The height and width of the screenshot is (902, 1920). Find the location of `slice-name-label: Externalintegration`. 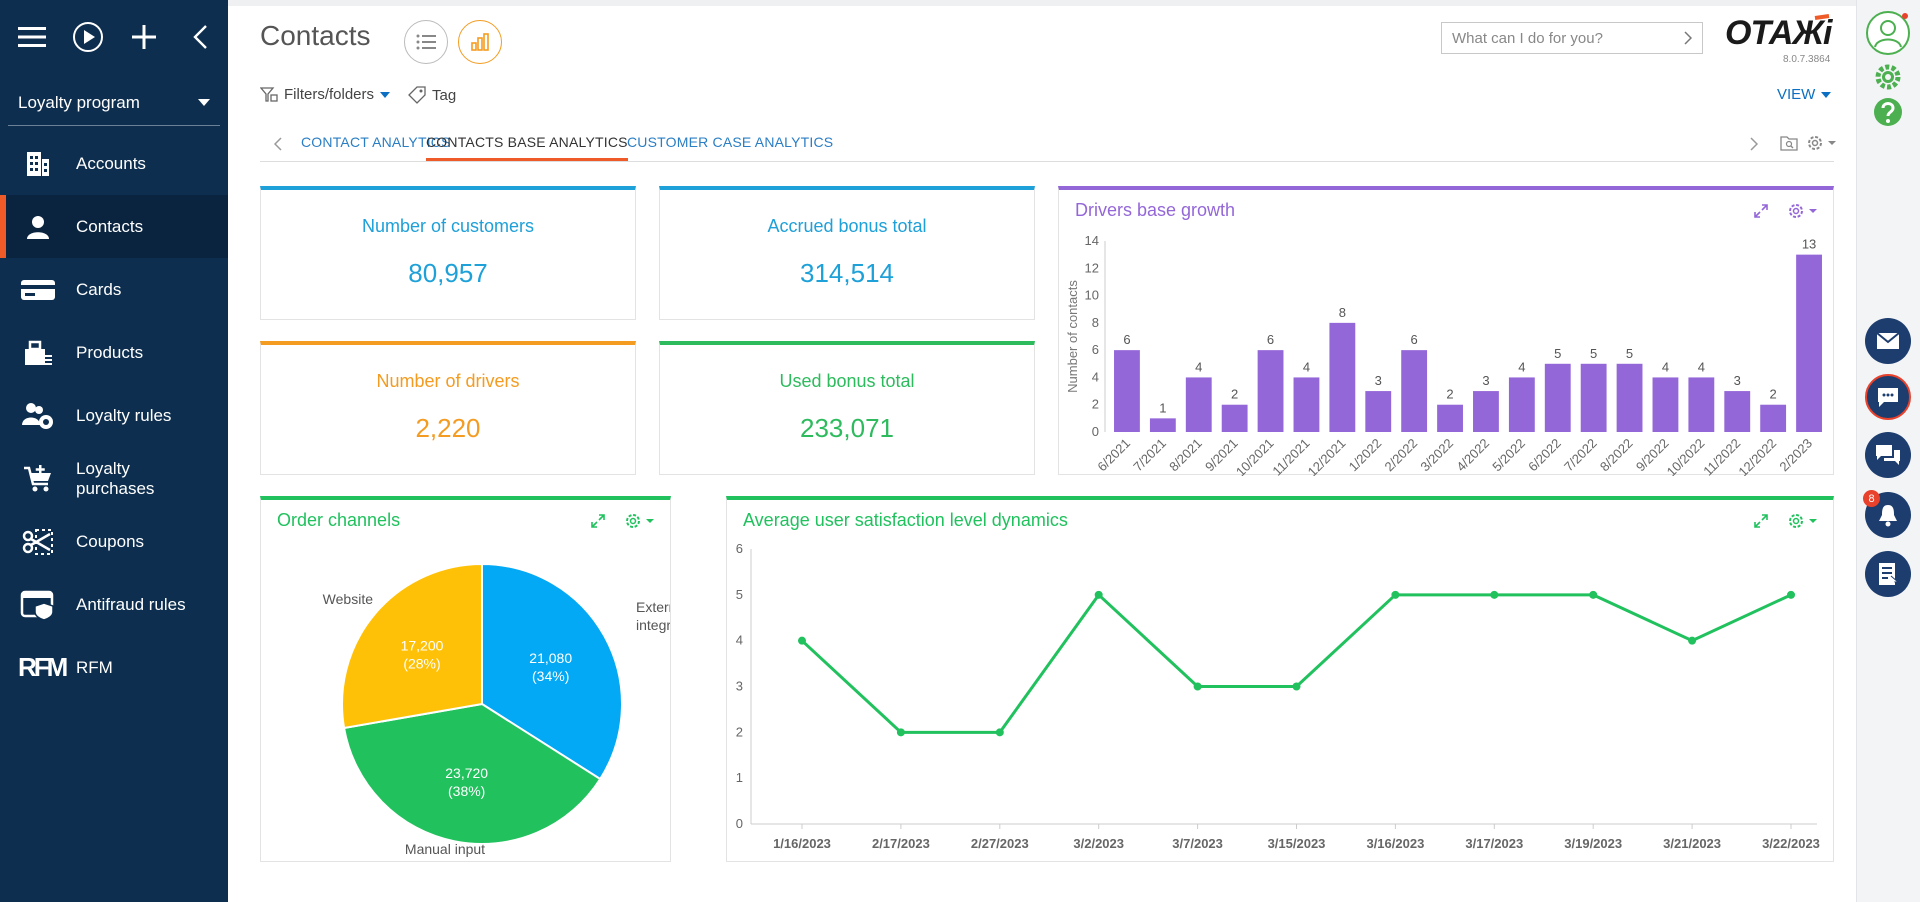

slice-name-label: Externalintegration is located at coordinates (653, 616).